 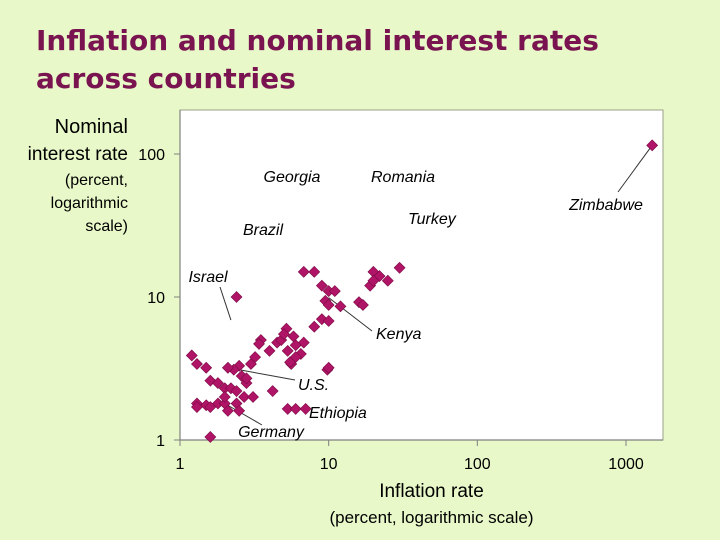 What do you see at coordinates (106, 226) in the screenshot?
I see `y-axis-label-line: scale)` at bounding box center [106, 226].